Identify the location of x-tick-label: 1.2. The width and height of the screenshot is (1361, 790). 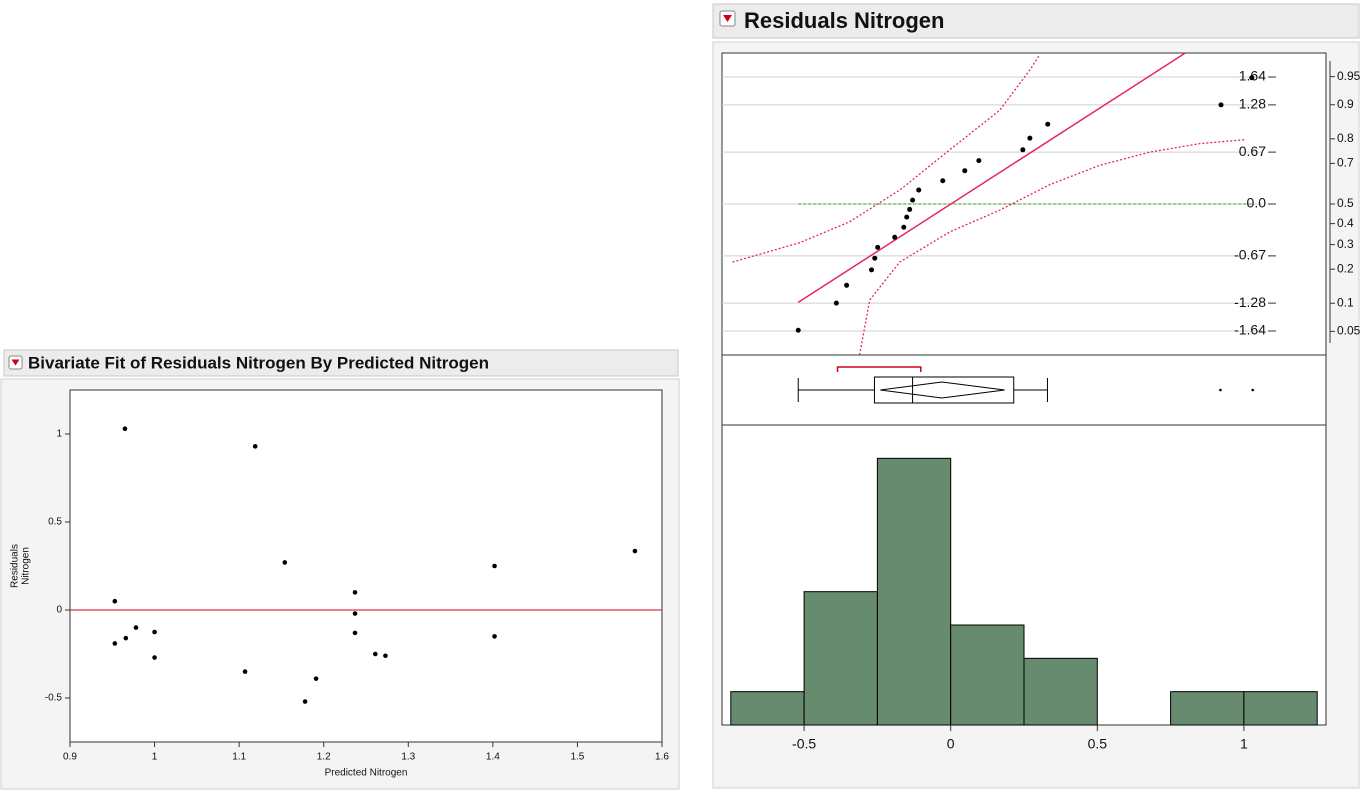
(324, 757).